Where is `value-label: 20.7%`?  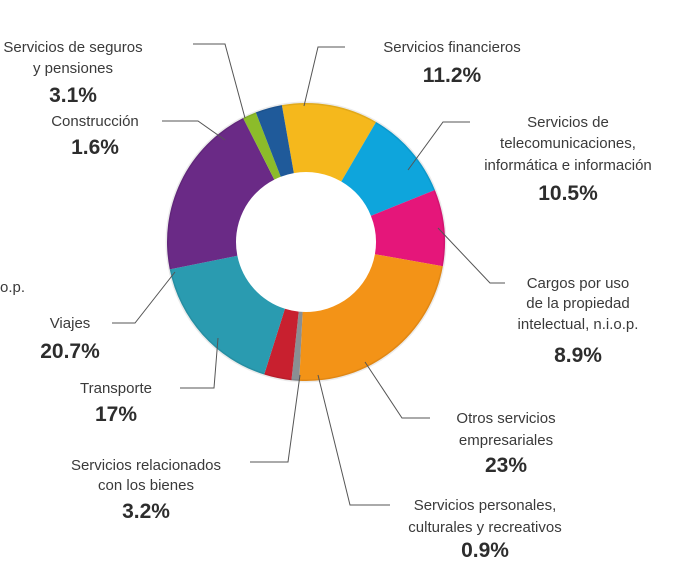 value-label: 20.7% is located at coordinates (70, 351).